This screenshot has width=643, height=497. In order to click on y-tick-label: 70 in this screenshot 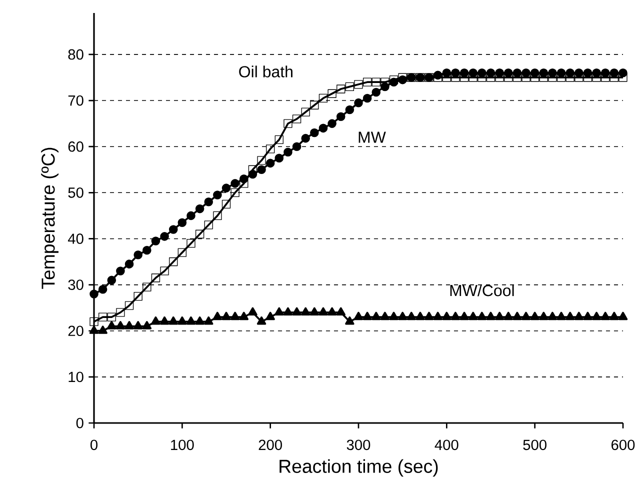, I will do `click(76, 100)`.